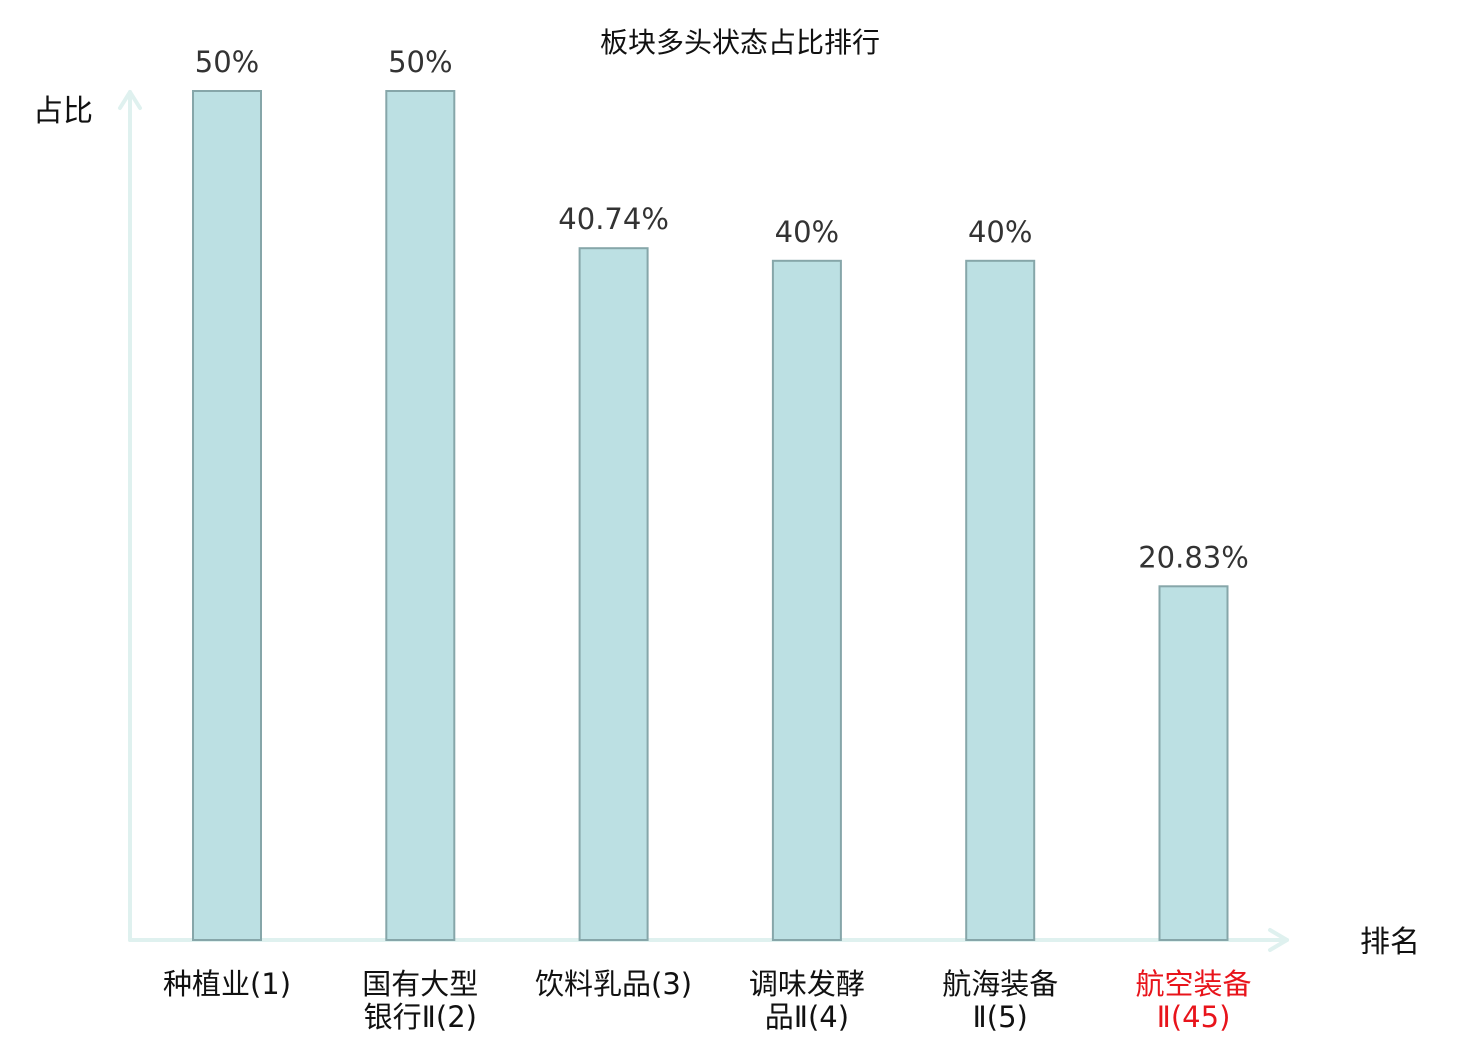  What do you see at coordinates (740, 42) in the screenshot?
I see `chart-title: 板块多头状态占比排行` at bounding box center [740, 42].